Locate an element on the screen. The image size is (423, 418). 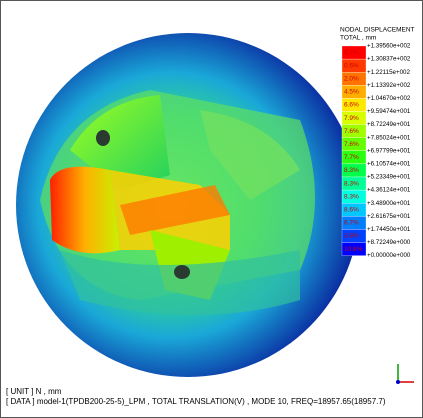
level-label: +8.72249e+001 is located at coordinates (389, 124).